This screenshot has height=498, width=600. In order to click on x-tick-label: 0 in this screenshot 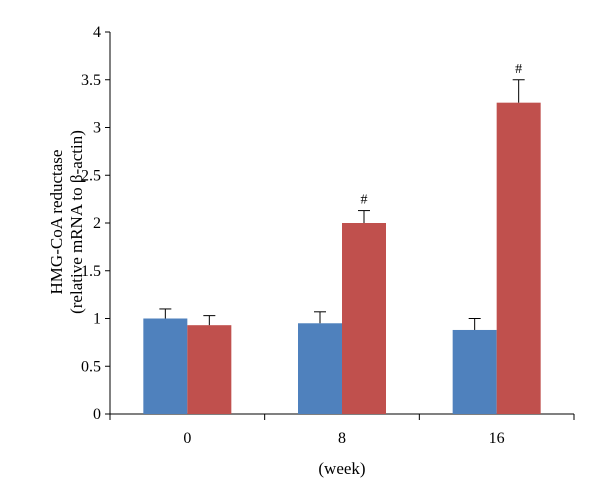, I will do `click(187, 438)`.